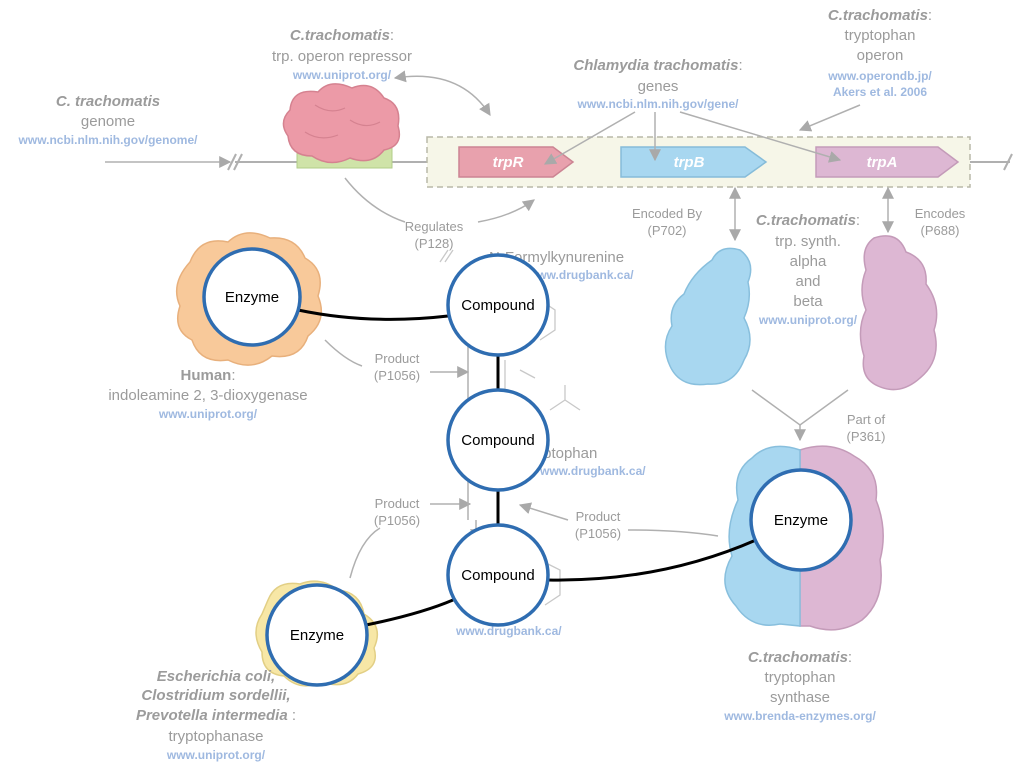 The height and width of the screenshot is (768, 1024). I want to click on tryptophanase-organism2: Clostridium sordellii,, so click(215, 695).